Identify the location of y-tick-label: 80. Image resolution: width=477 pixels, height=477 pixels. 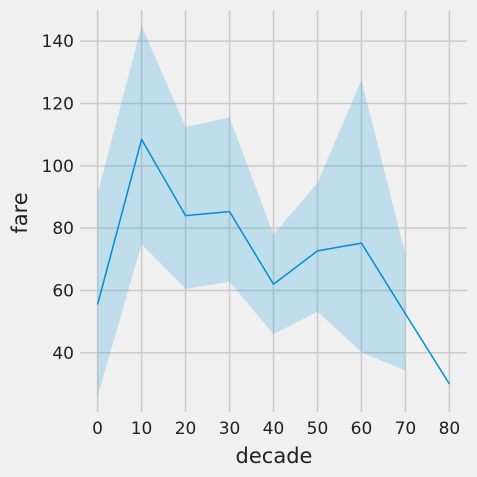
(63, 229).